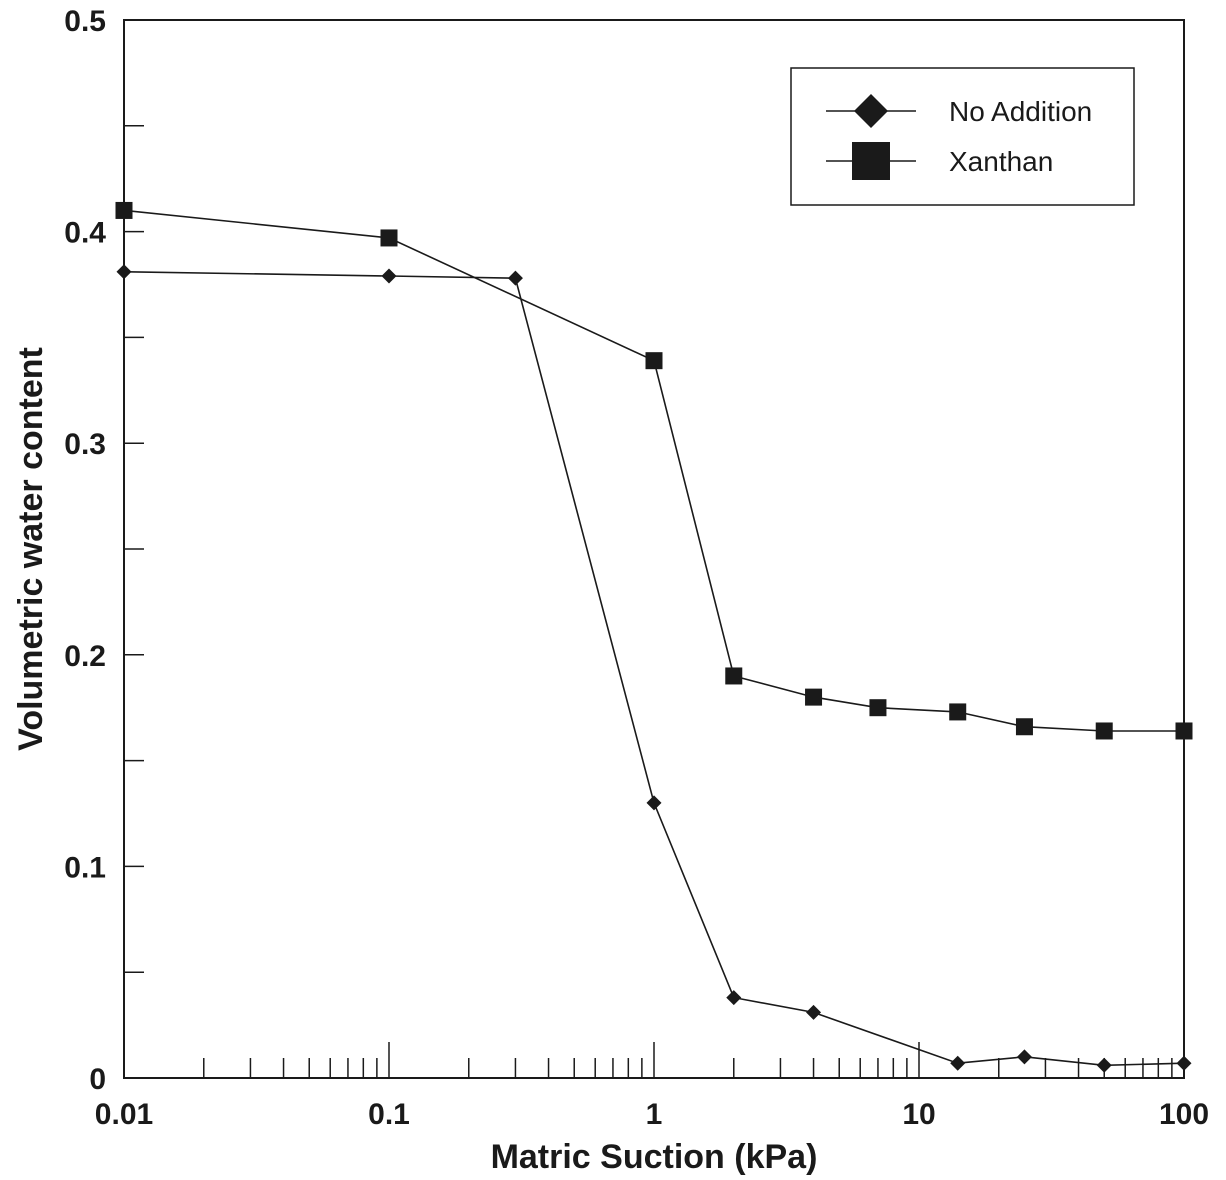  I want to click on y-tick-label: 0.4, so click(85, 233).